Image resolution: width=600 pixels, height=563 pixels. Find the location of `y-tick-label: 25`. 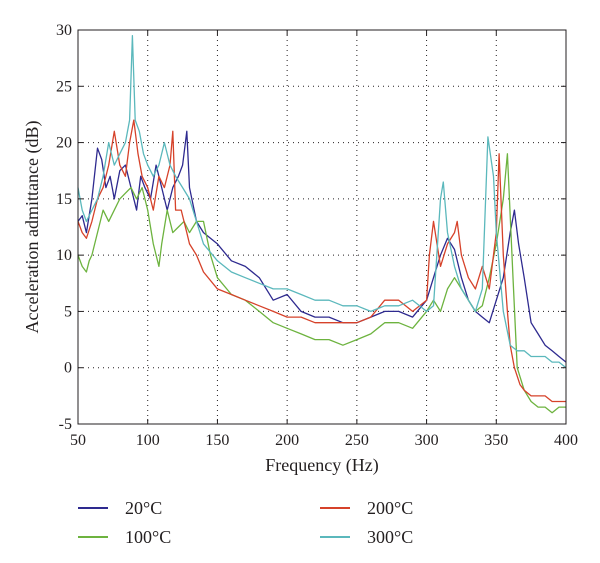

y-tick-label: 25 is located at coordinates (64, 86).